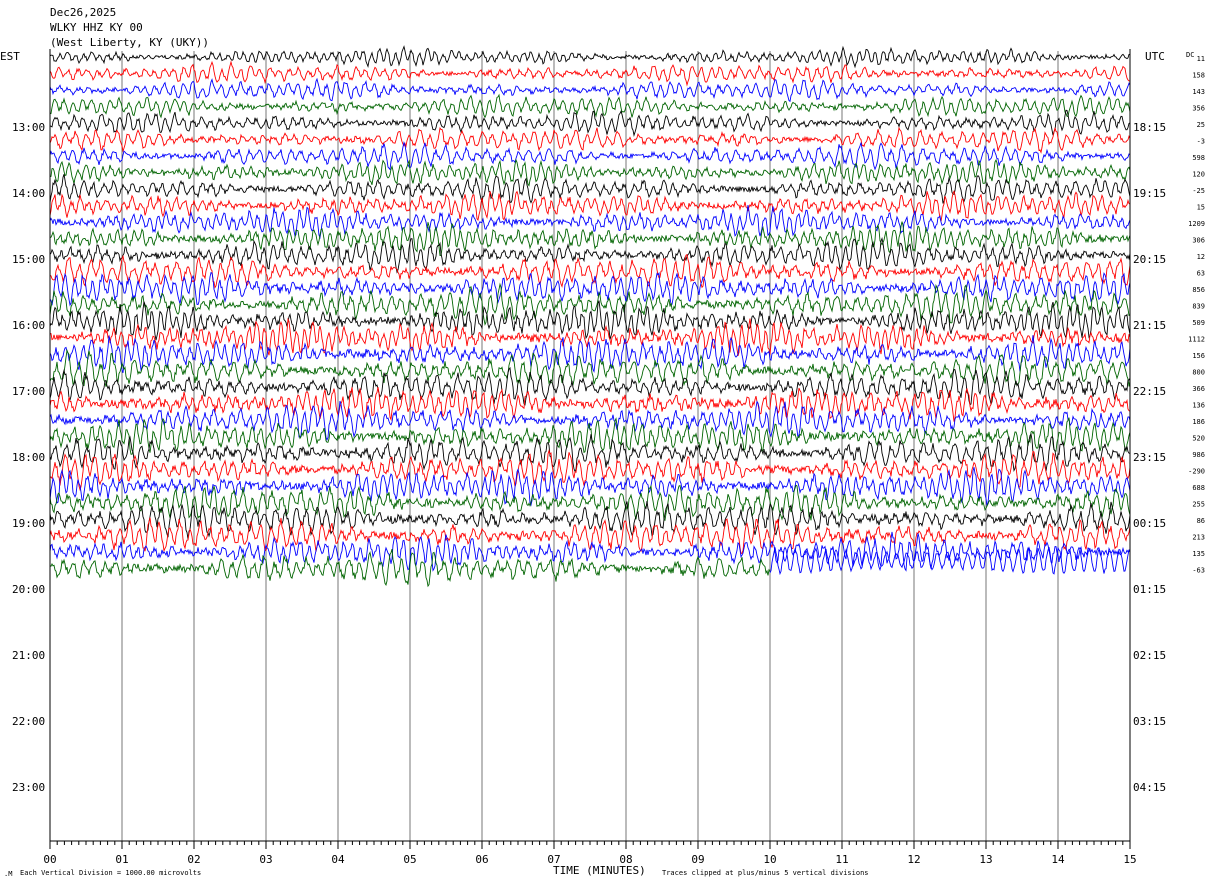 The width and height of the screenshot is (1210, 886). I want to click on x-tick-label: 04, so click(338, 859).